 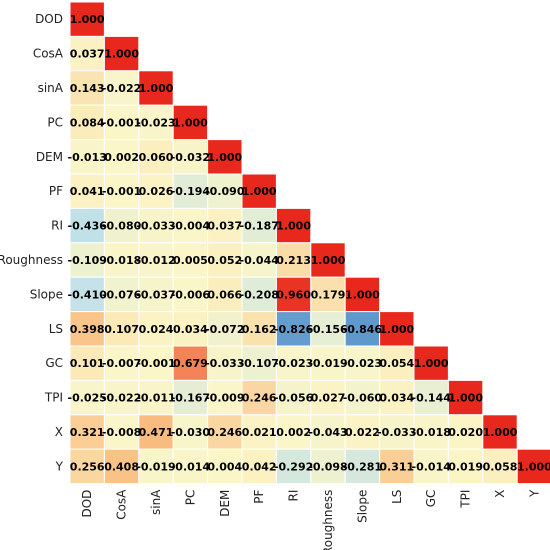 What do you see at coordinates (294, 329) in the screenshot?
I see `cell-value-label: -0.826` at bounding box center [294, 329].